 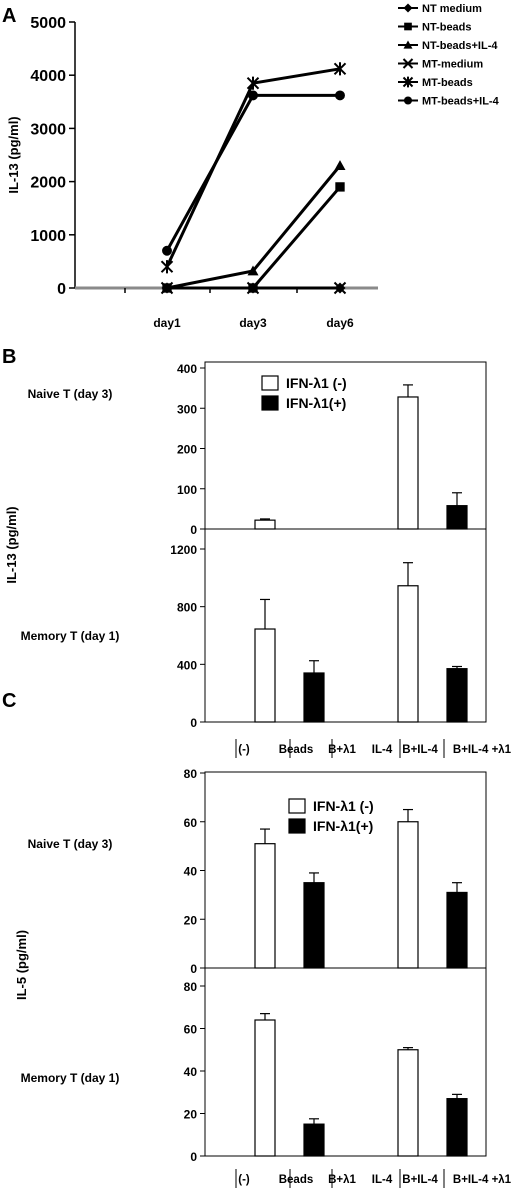 I want to click on category-label: B+IL-4 +λ1, so click(x=482, y=1180).